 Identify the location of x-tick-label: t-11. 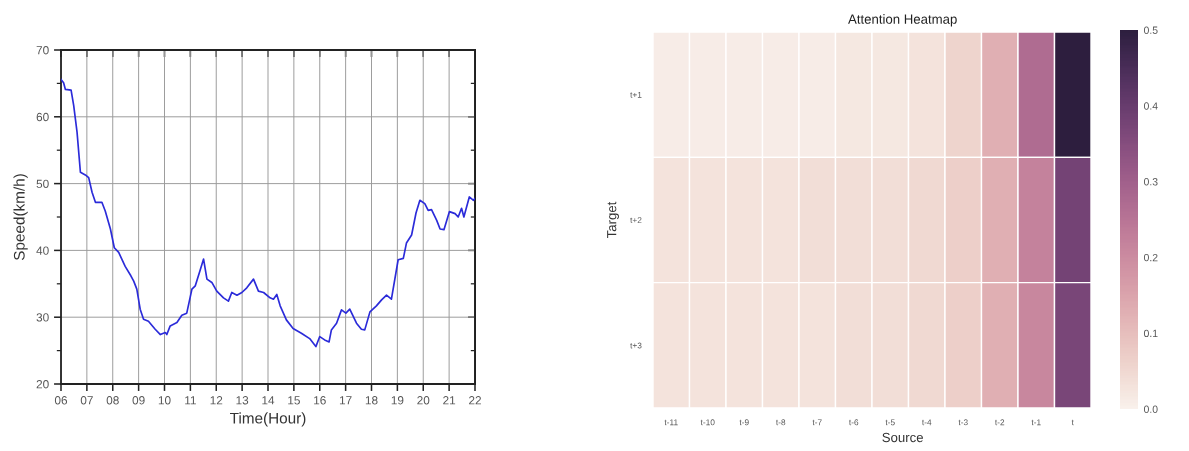
(671, 422).